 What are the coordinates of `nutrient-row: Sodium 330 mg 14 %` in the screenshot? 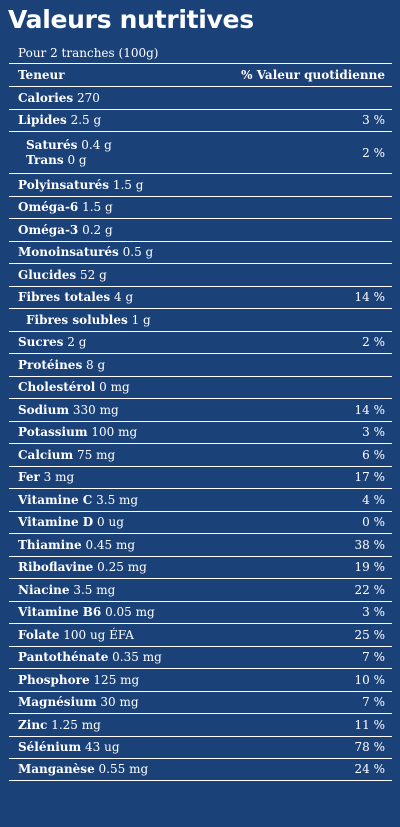 It's located at (200, 409).